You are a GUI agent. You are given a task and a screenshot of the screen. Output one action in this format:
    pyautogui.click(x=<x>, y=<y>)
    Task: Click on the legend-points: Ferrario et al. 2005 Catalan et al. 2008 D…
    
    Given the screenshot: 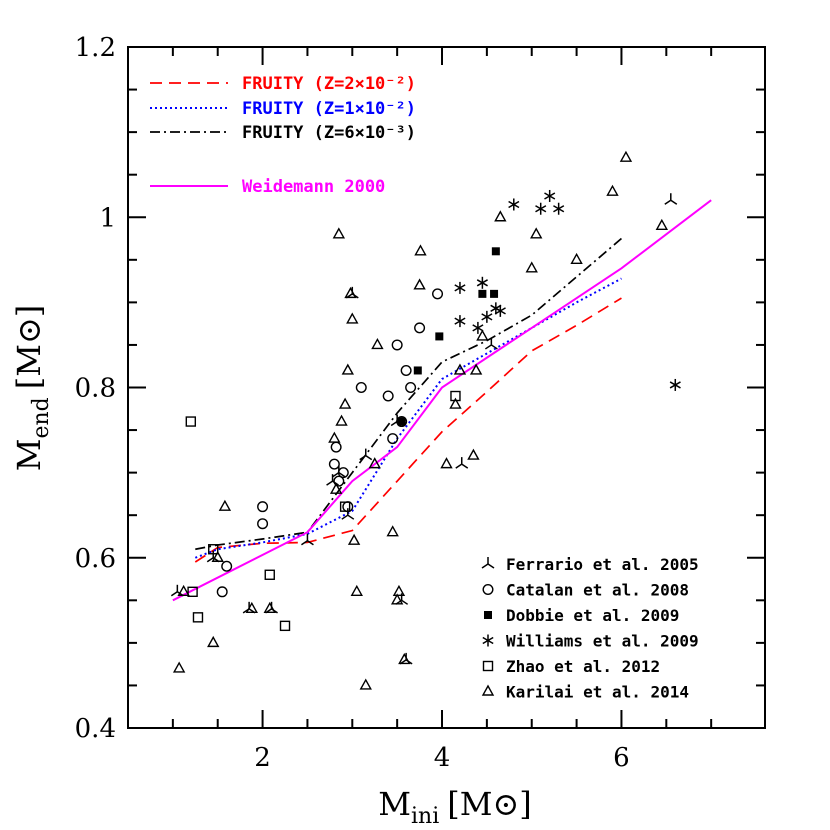 What is the action you would take?
    pyautogui.click(x=590, y=628)
    